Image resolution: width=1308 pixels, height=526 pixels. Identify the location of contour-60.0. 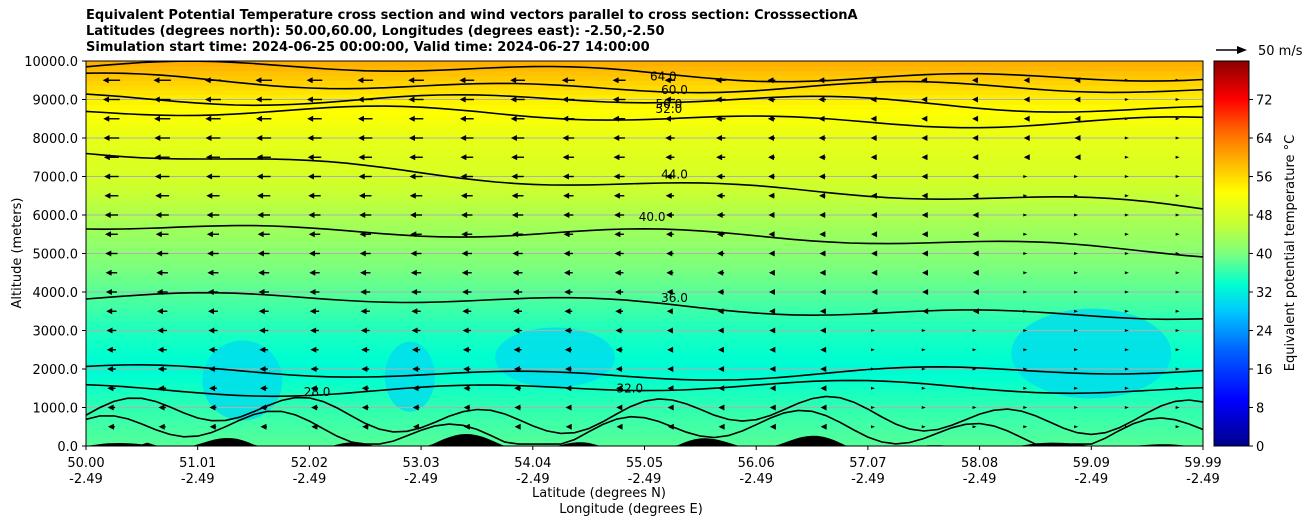
(644, 83).